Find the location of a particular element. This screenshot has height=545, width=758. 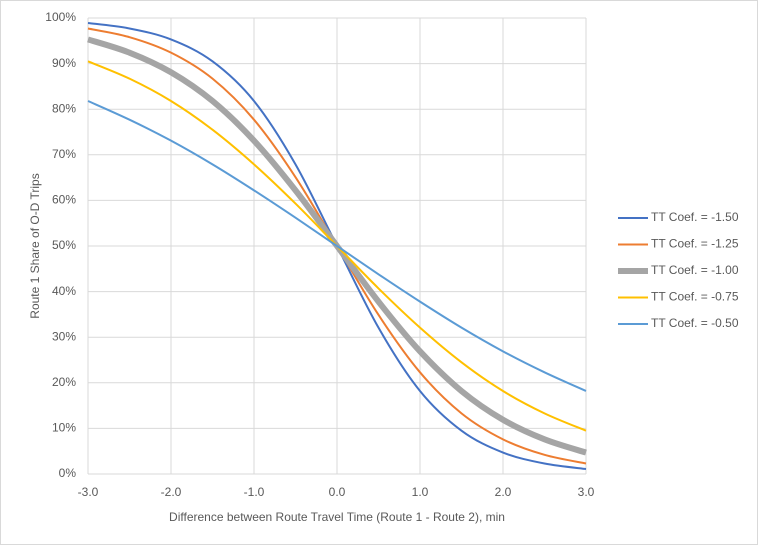

y-tick-label: 60% is located at coordinates (64, 200).